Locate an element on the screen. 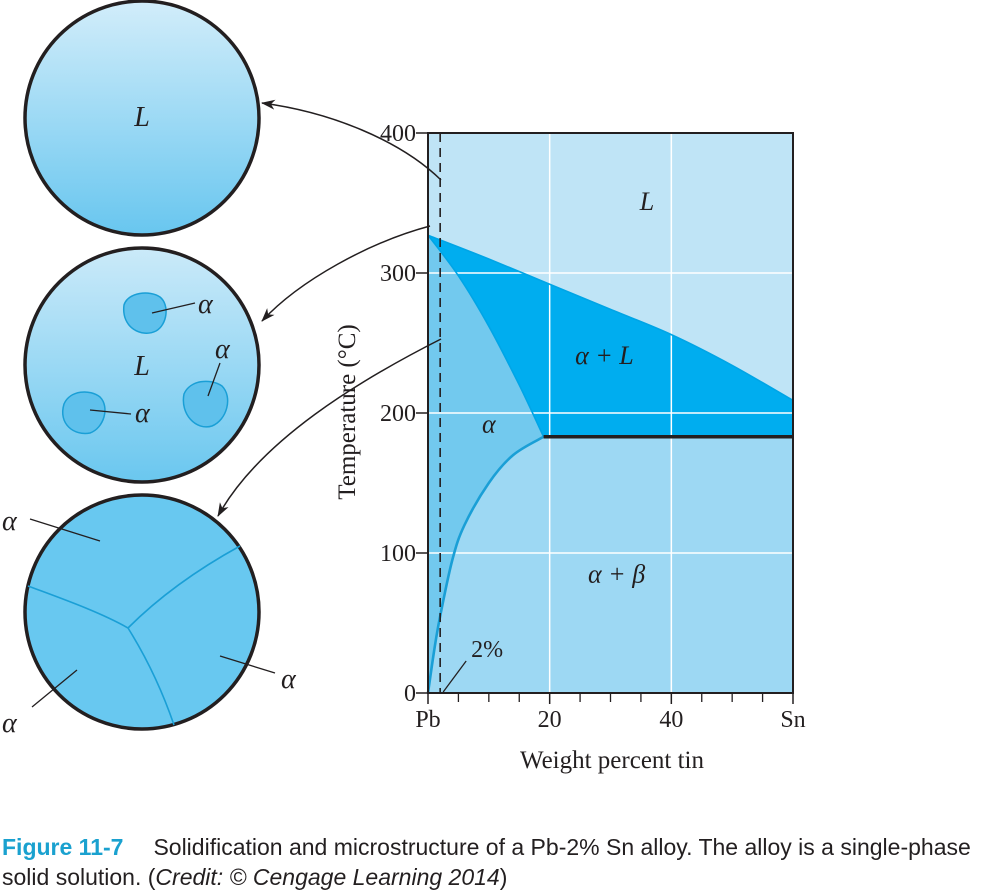 This screenshot has width=981, height=896. solvus-line is located at coordinates (485, 564).